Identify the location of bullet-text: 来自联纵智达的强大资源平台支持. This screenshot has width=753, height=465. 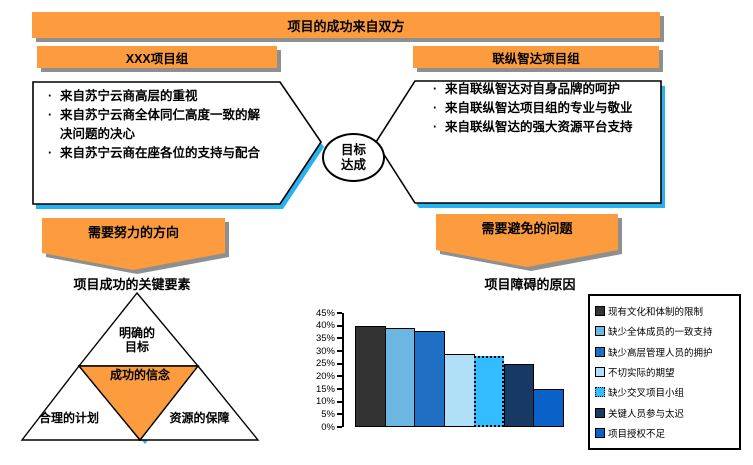
(539, 127).